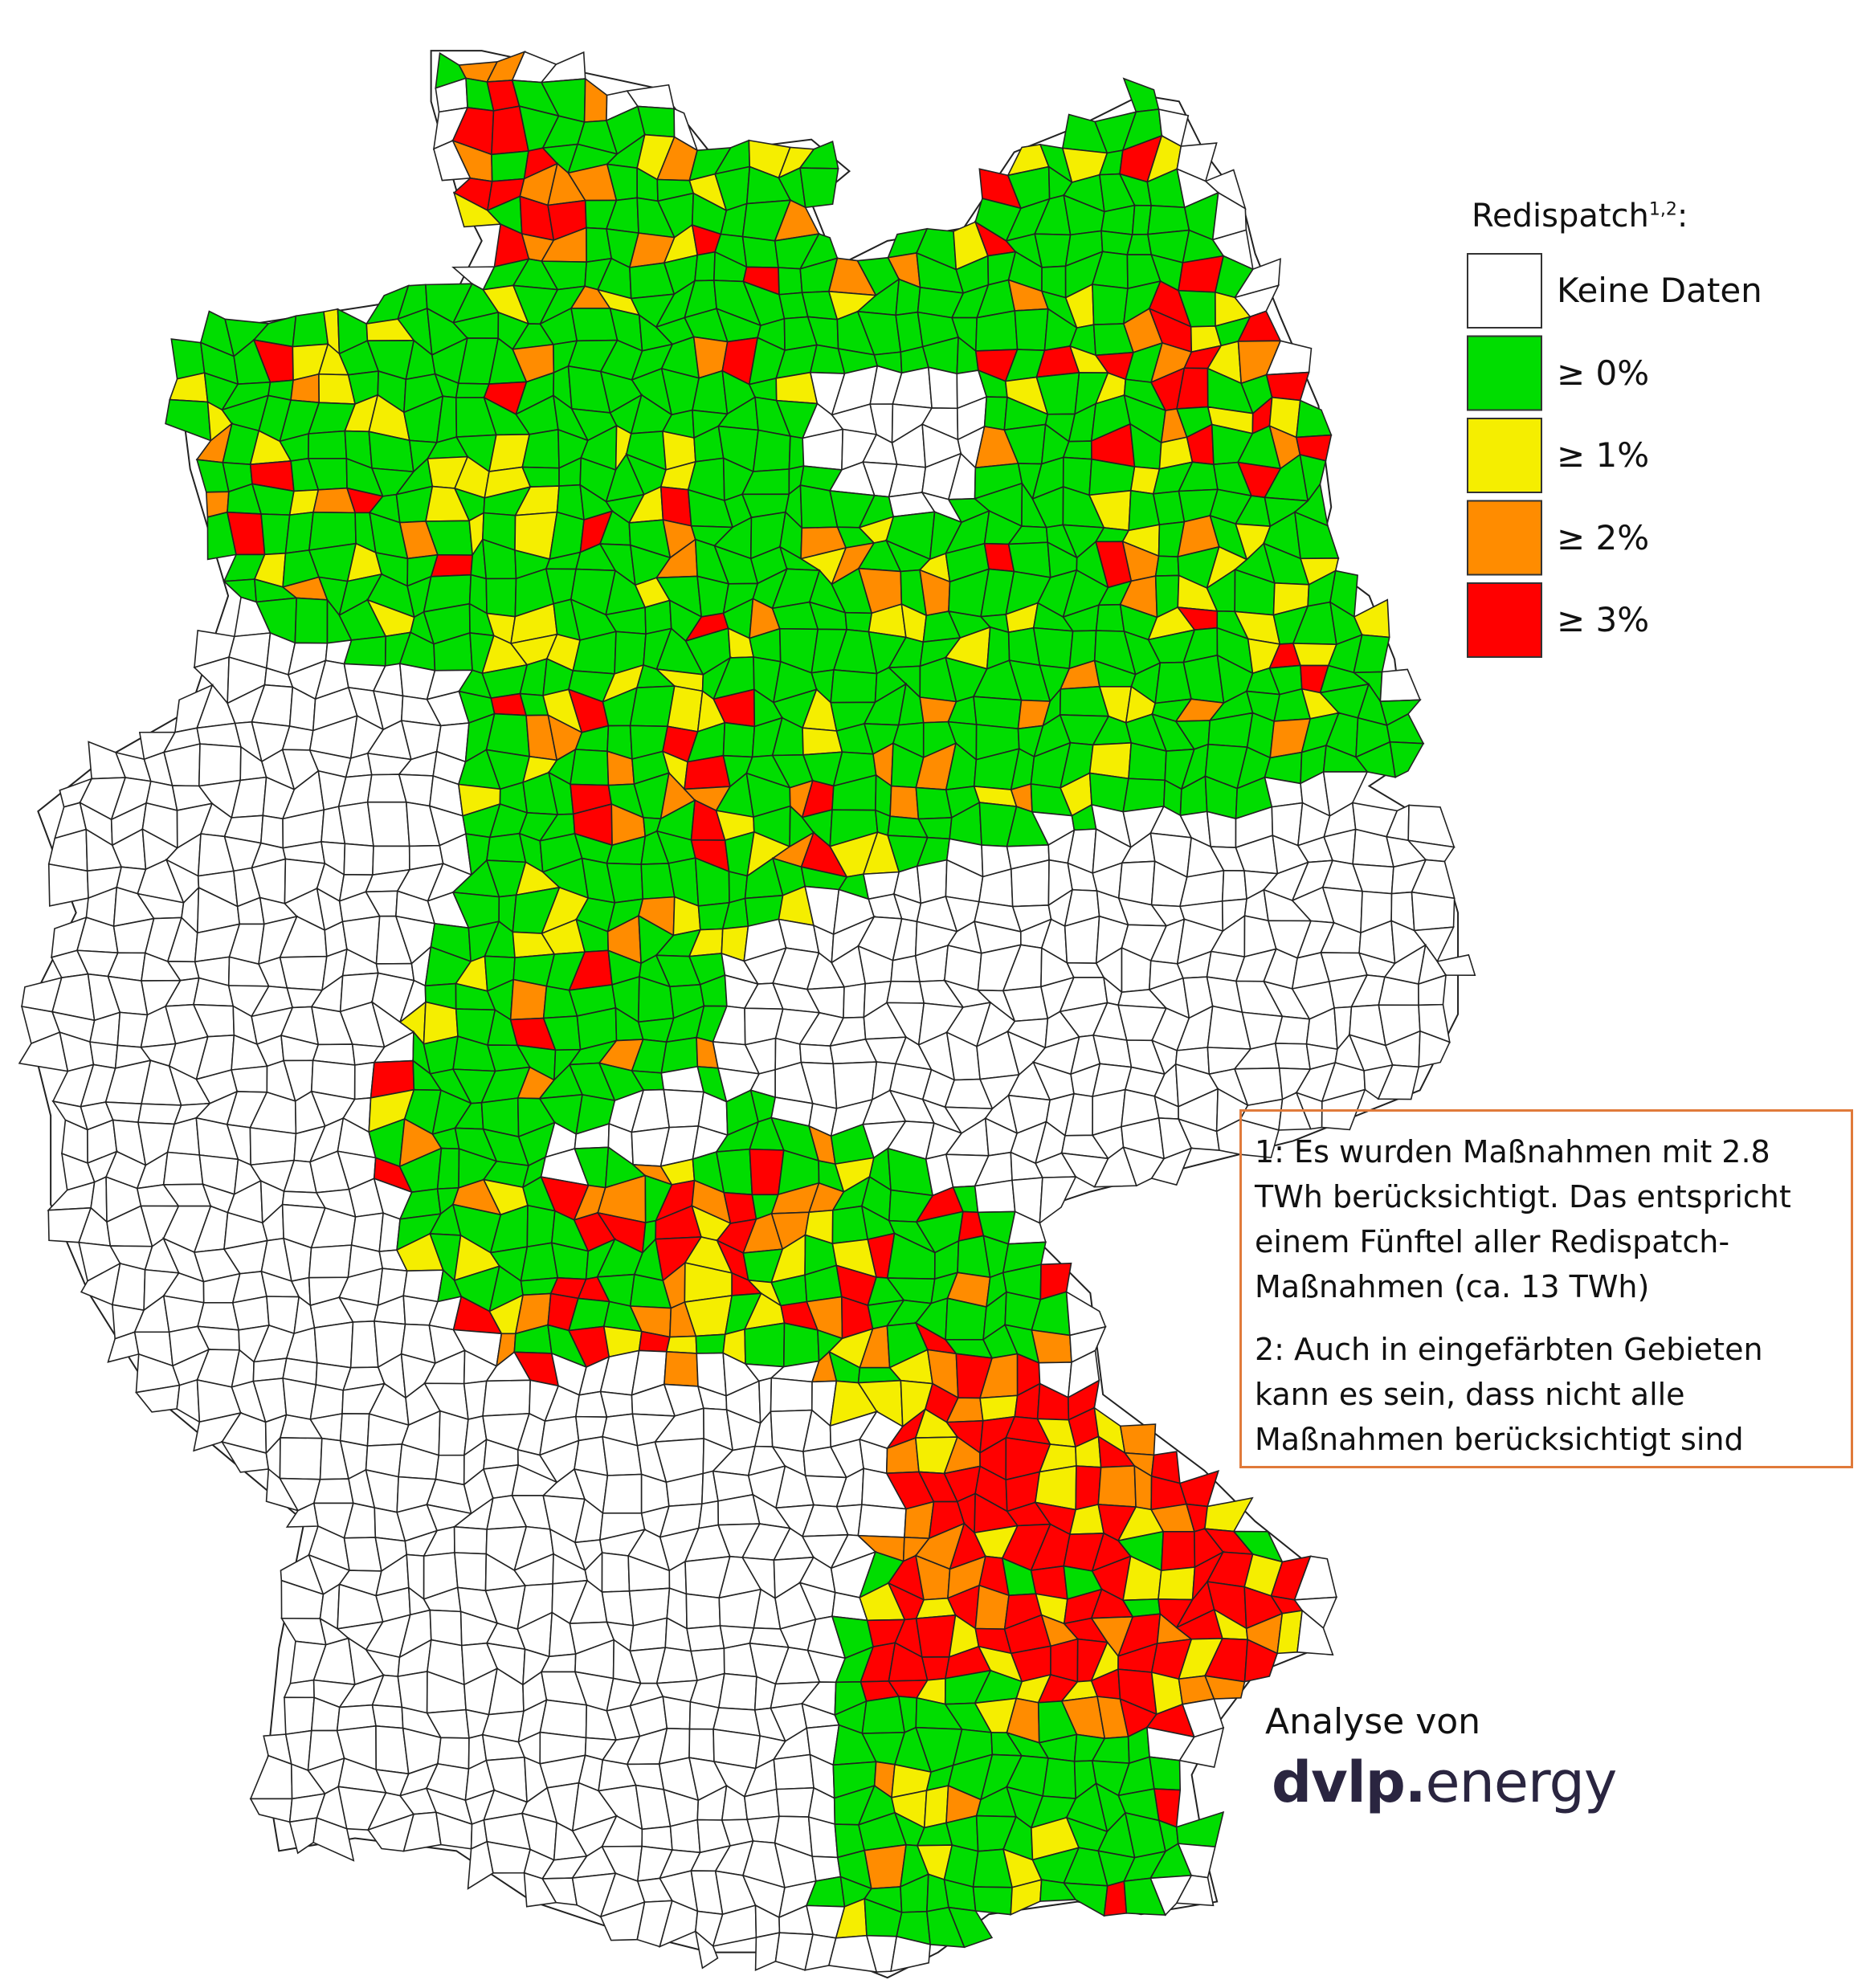 This screenshot has height=1988, width=1870. Describe the element at coordinates (1560, 216) in the screenshot. I see `legend-title-text: Redispatch` at that location.